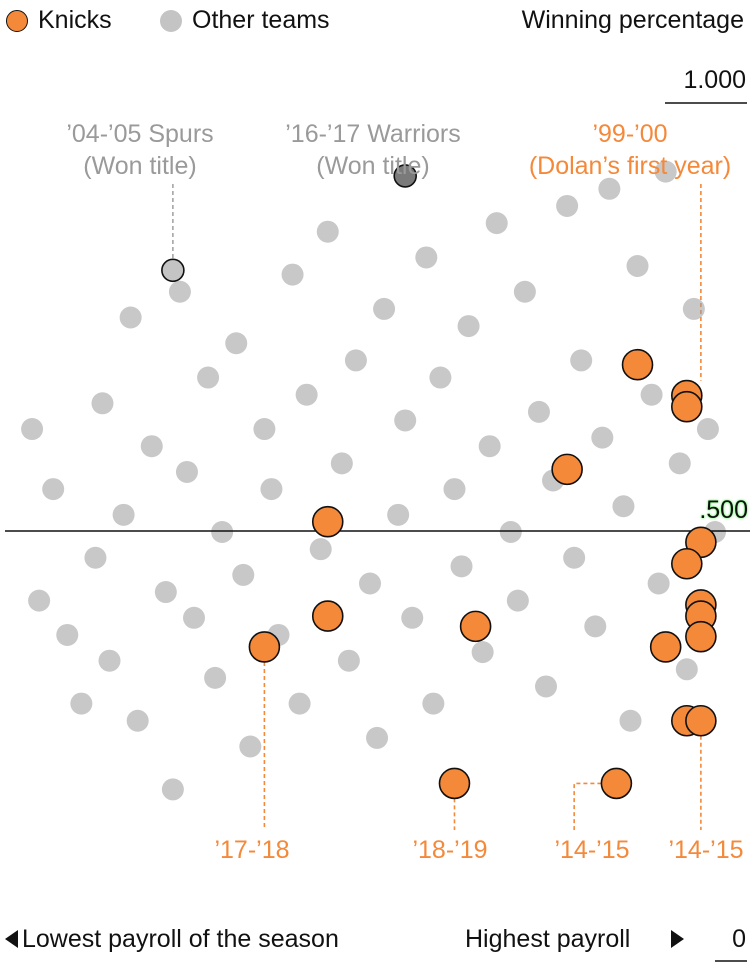  I want to click on annotation-dolan-line-1: (Dolan’s first year), so click(630, 166).